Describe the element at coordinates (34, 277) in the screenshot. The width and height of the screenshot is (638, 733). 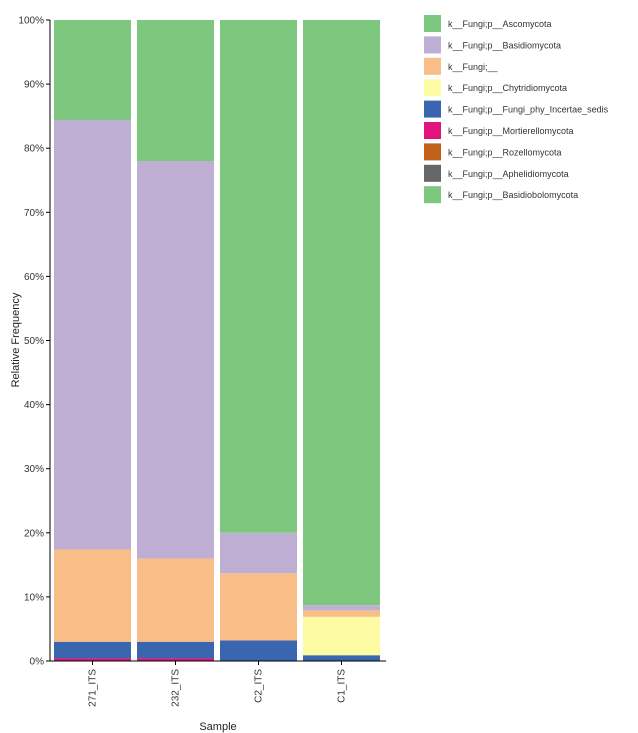
I see `y-tick-label: 60%` at that location.